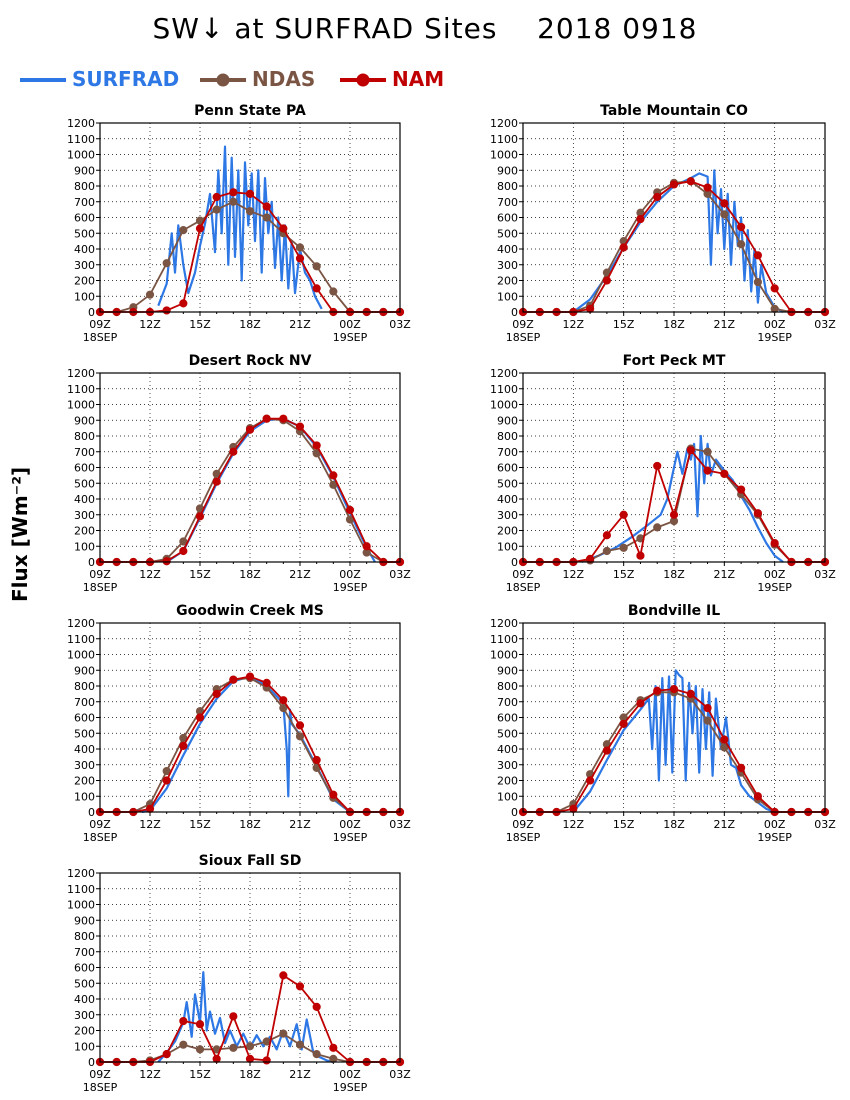 The height and width of the screenshot is (1100, 850). Describe the element at coordinates (507, 765) in the screenshot. I see `y-tick-label: 300` at that location.